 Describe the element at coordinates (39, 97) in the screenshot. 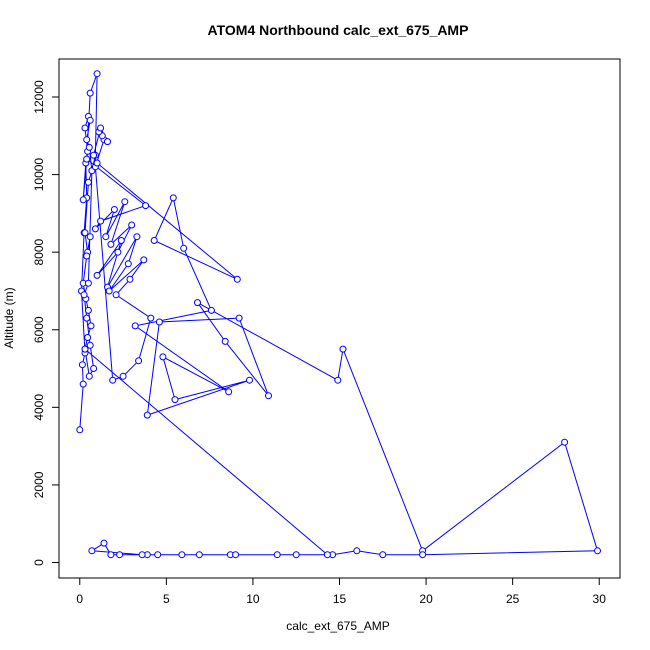

I see `y-tick-label: 12000` at that location.